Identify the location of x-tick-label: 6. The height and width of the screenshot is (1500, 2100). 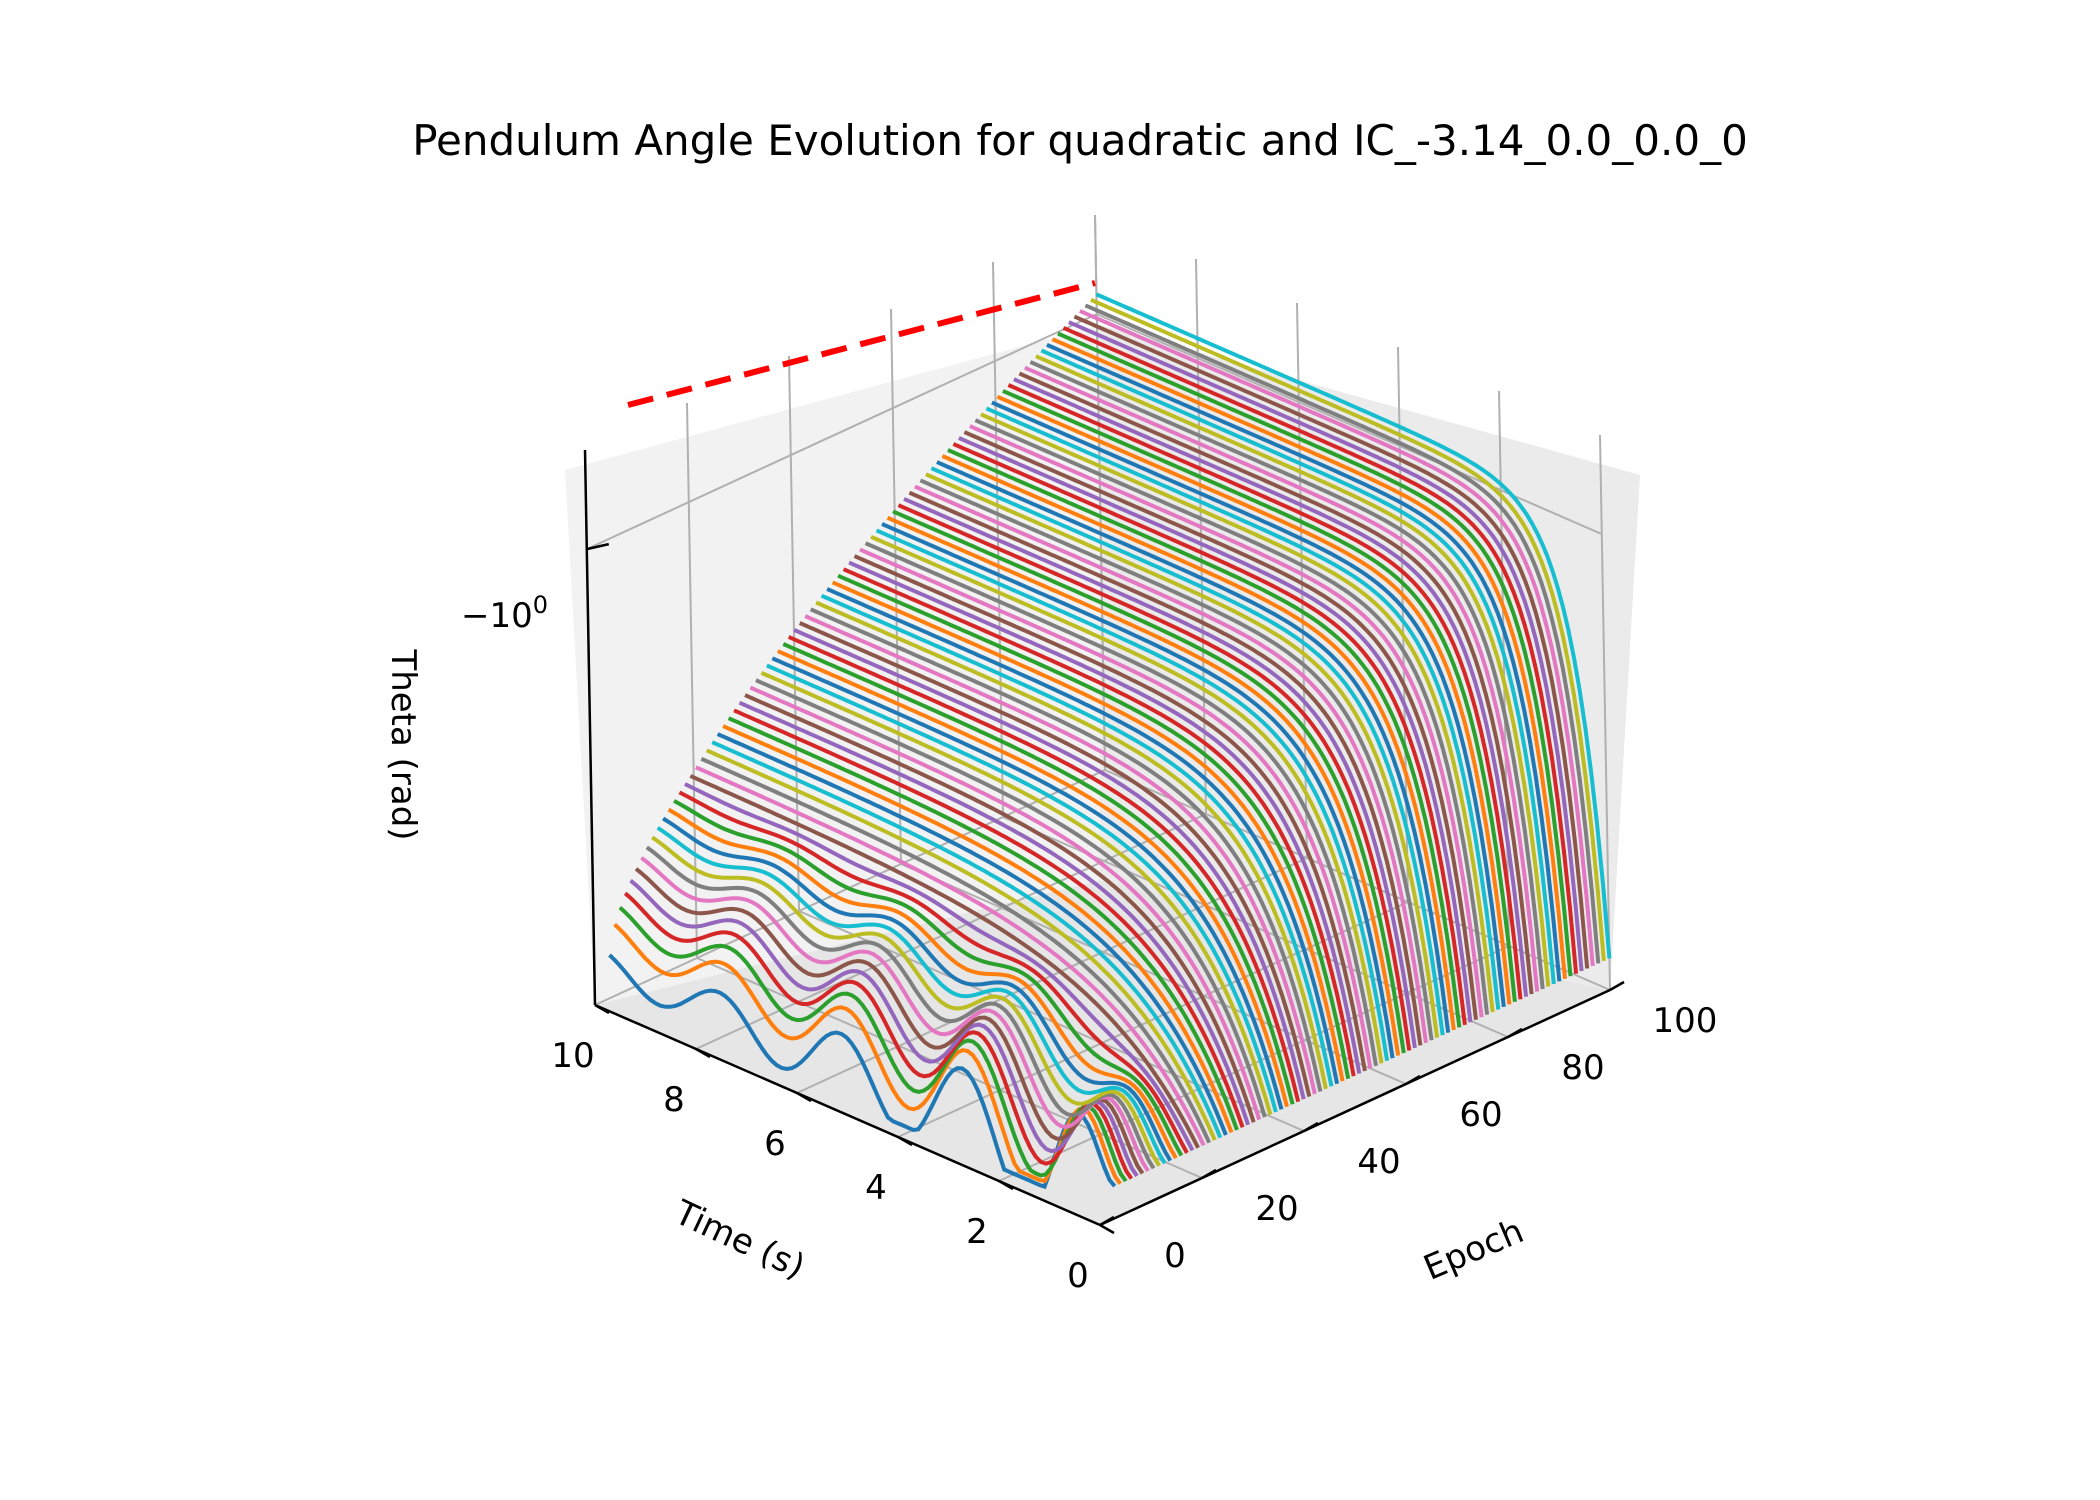
(775, 1144).